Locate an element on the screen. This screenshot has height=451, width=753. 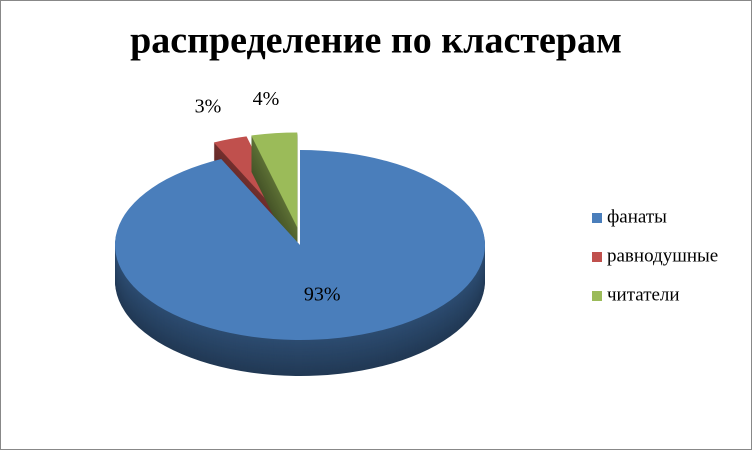
chart-title: распределение по кластерам is located at coordinates (376, 41).